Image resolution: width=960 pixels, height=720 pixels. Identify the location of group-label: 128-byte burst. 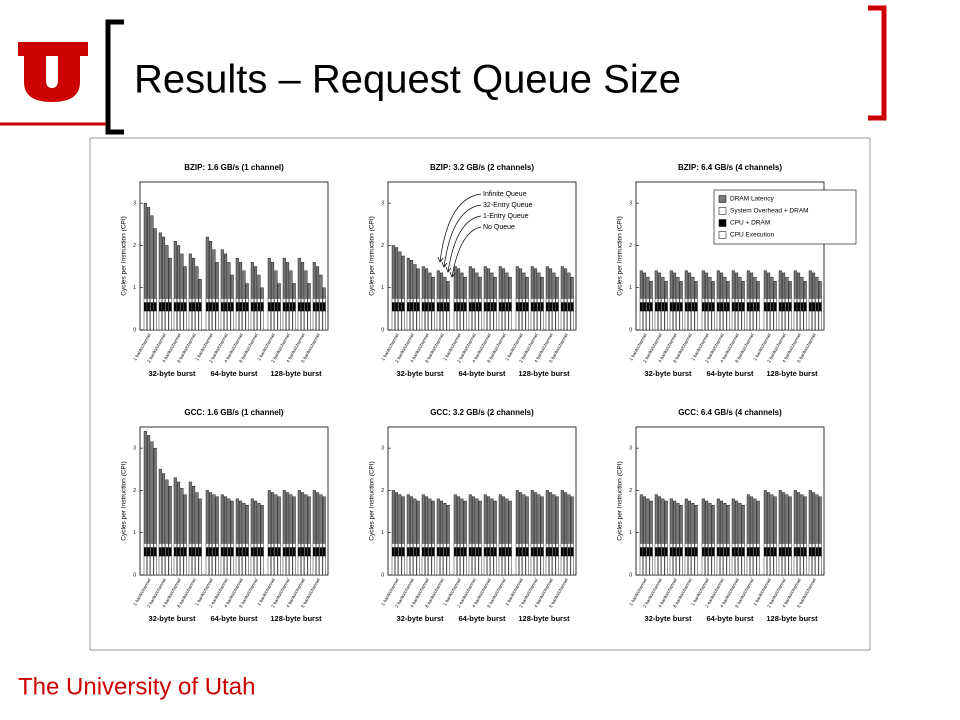
(544, 618).